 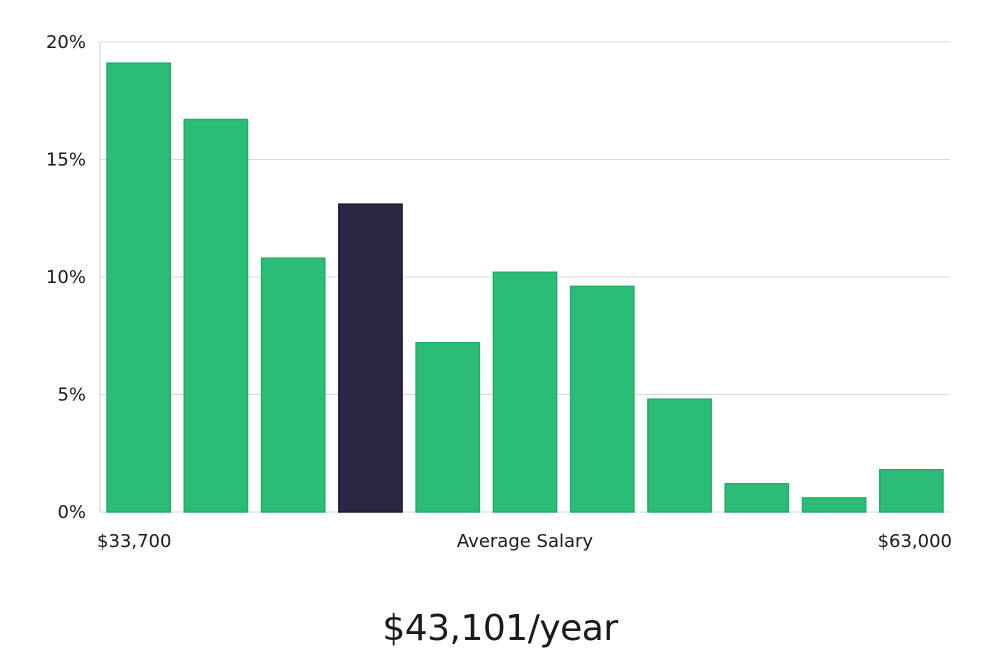 What do you see at coordinates (66, 42) in the screenshot?
I see `y-tick-label: 20%` at bounding box center [66, 42].